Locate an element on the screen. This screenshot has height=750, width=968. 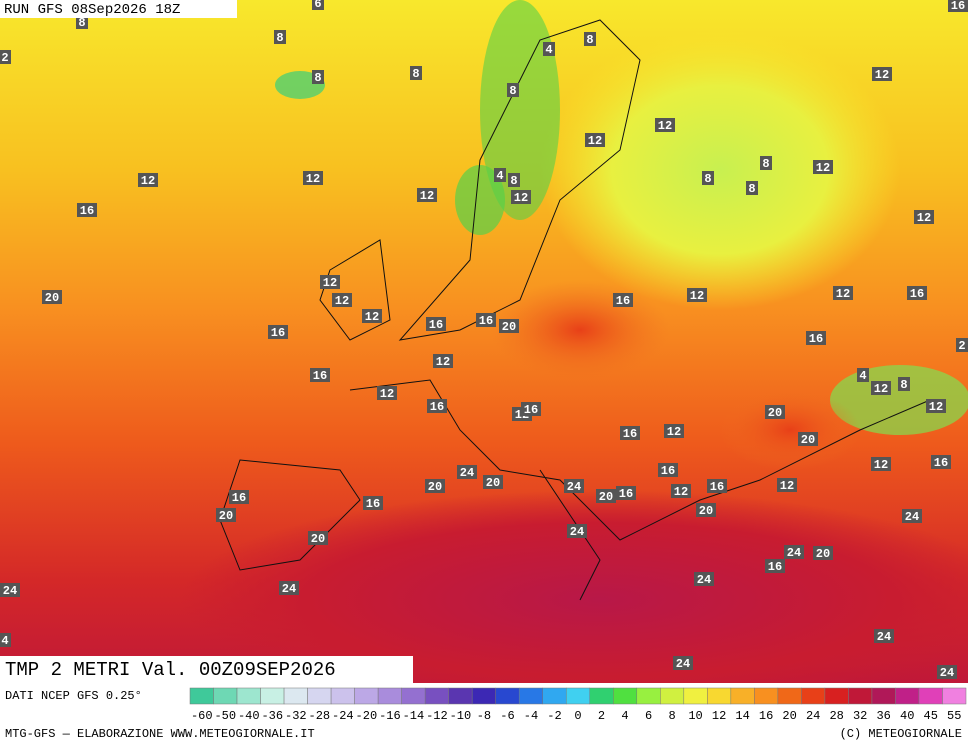
colorbar-tick-label: 36 is located at coordinates (883, 716).